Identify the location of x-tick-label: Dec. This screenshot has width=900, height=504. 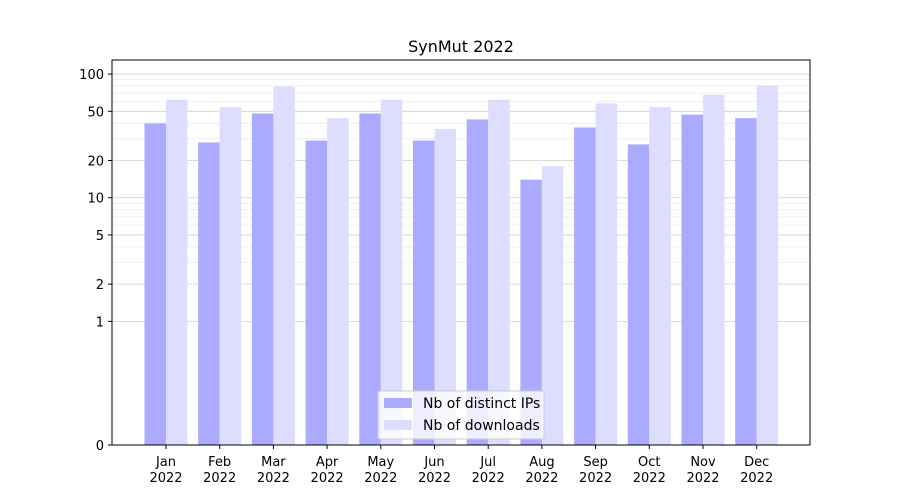
(756, 462).